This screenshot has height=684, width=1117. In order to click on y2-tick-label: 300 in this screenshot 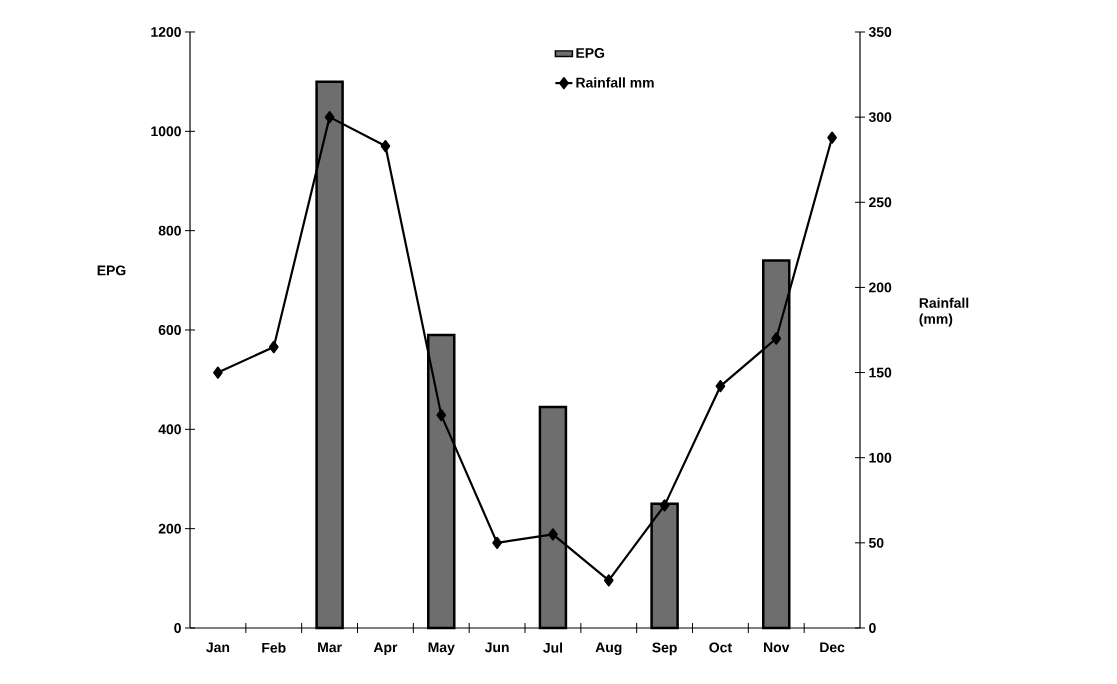, I will do `click(880, 117)`.